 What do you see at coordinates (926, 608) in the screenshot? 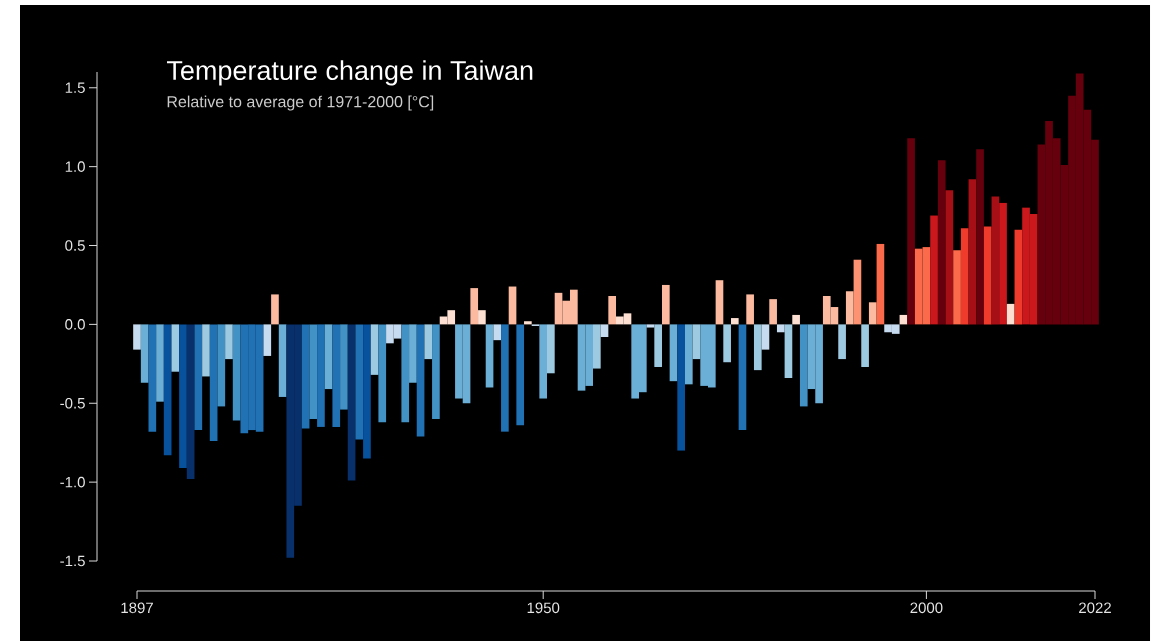
I see `x-tick-label: 2000` at bounding box center [926, 608].